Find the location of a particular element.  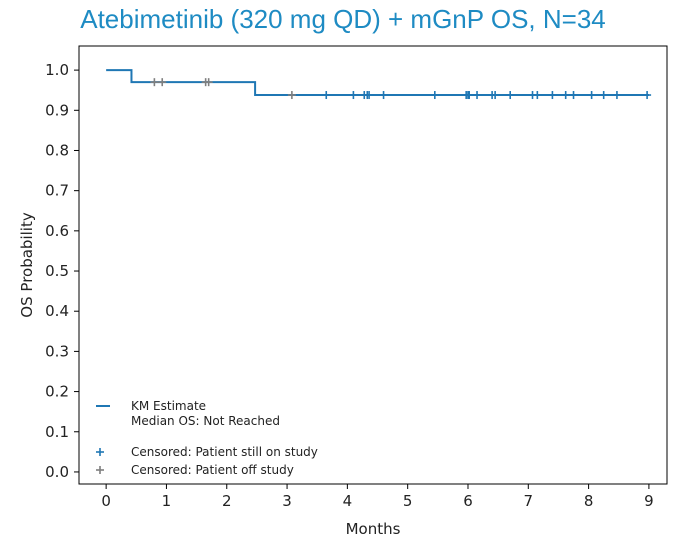

x-tick-label: 5 is located at coordinates (408, 501).